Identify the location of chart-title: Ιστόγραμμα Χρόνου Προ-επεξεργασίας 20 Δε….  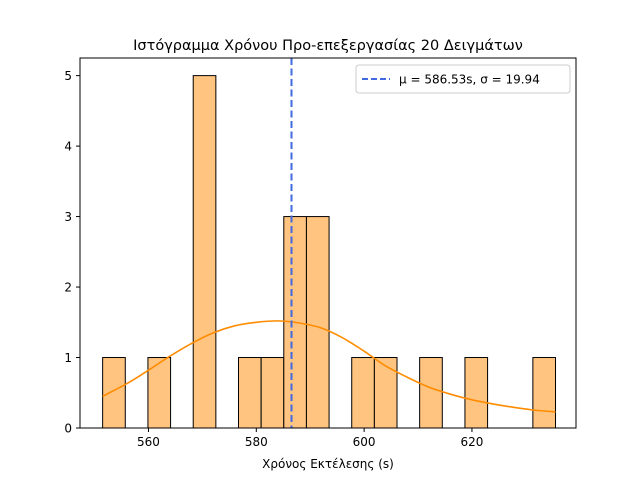
(328, 46).